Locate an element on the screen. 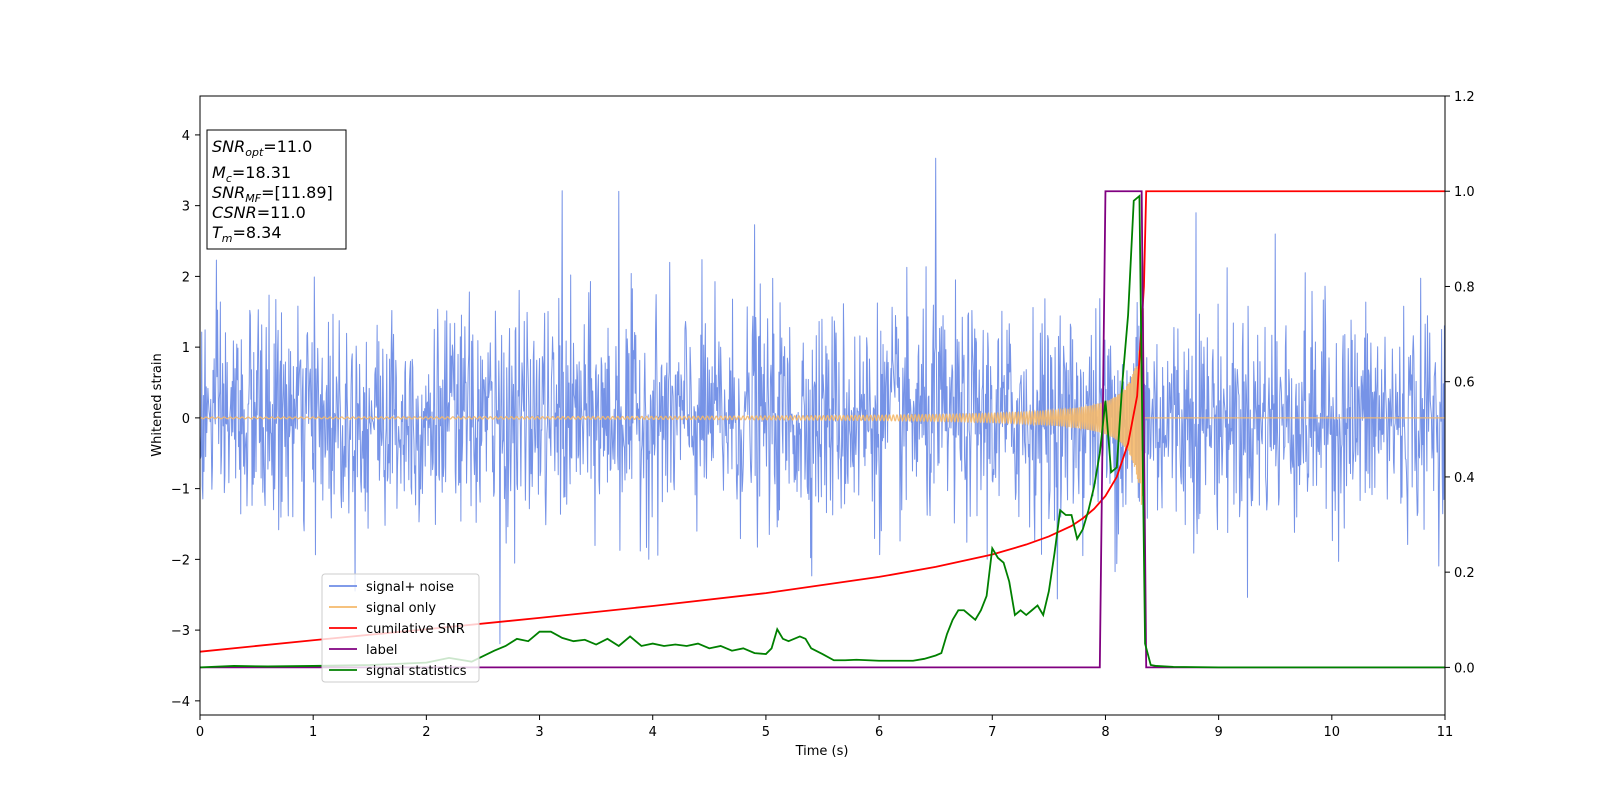  y-tick-label: −2 is located at coordinates (180, 560).